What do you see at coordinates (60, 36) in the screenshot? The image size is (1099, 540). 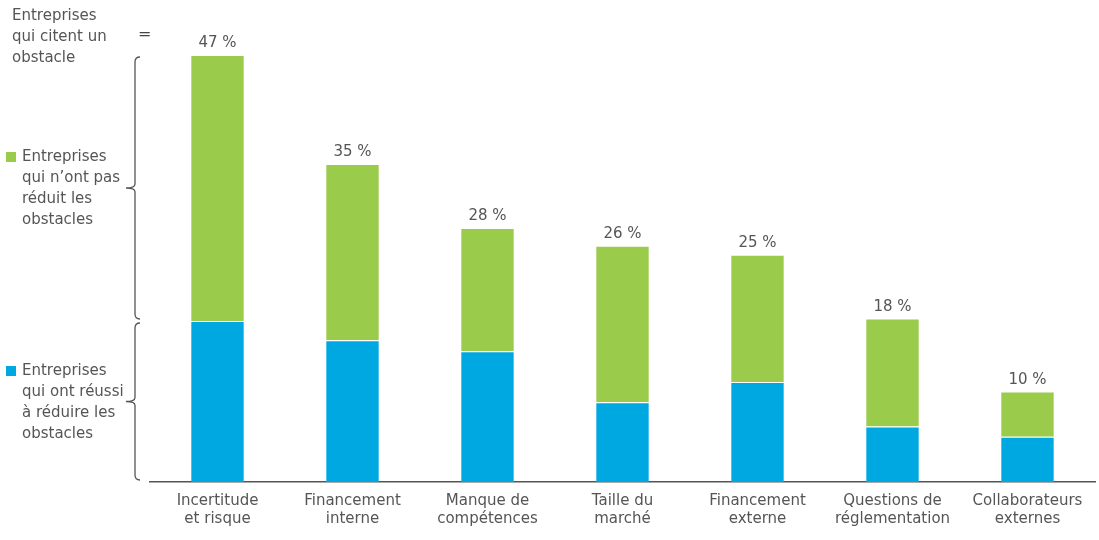 I see `legend-title: Entreprises qui citent un obstacle` at bounding box center [60, 36].